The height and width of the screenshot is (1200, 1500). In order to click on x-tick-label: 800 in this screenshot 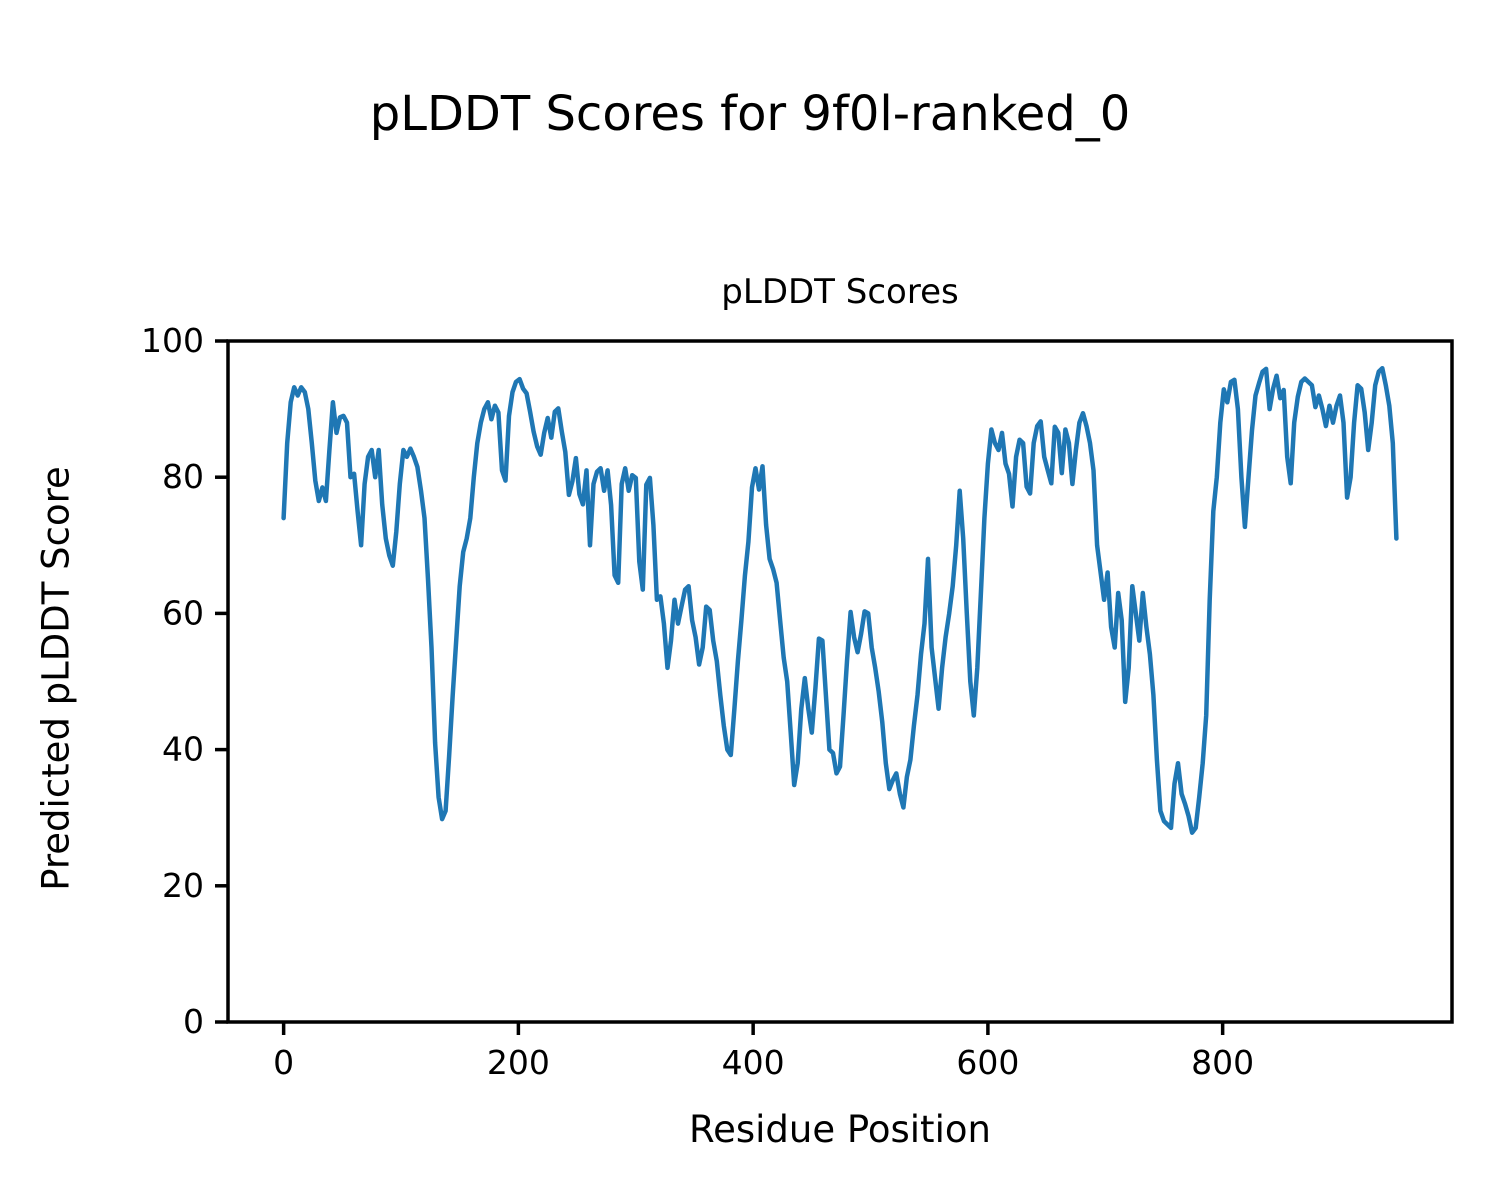, I will do `click(1222, 1062)`.